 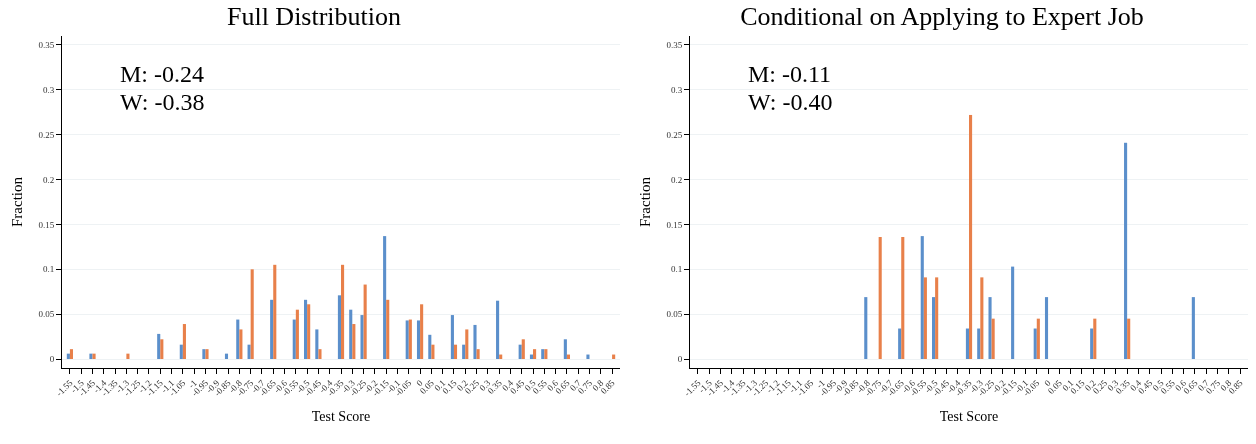 What do you see at coordinates (790, 74) in the screenshot?
I see `annotation: M: -0.11` at bounding box center [790, 74].